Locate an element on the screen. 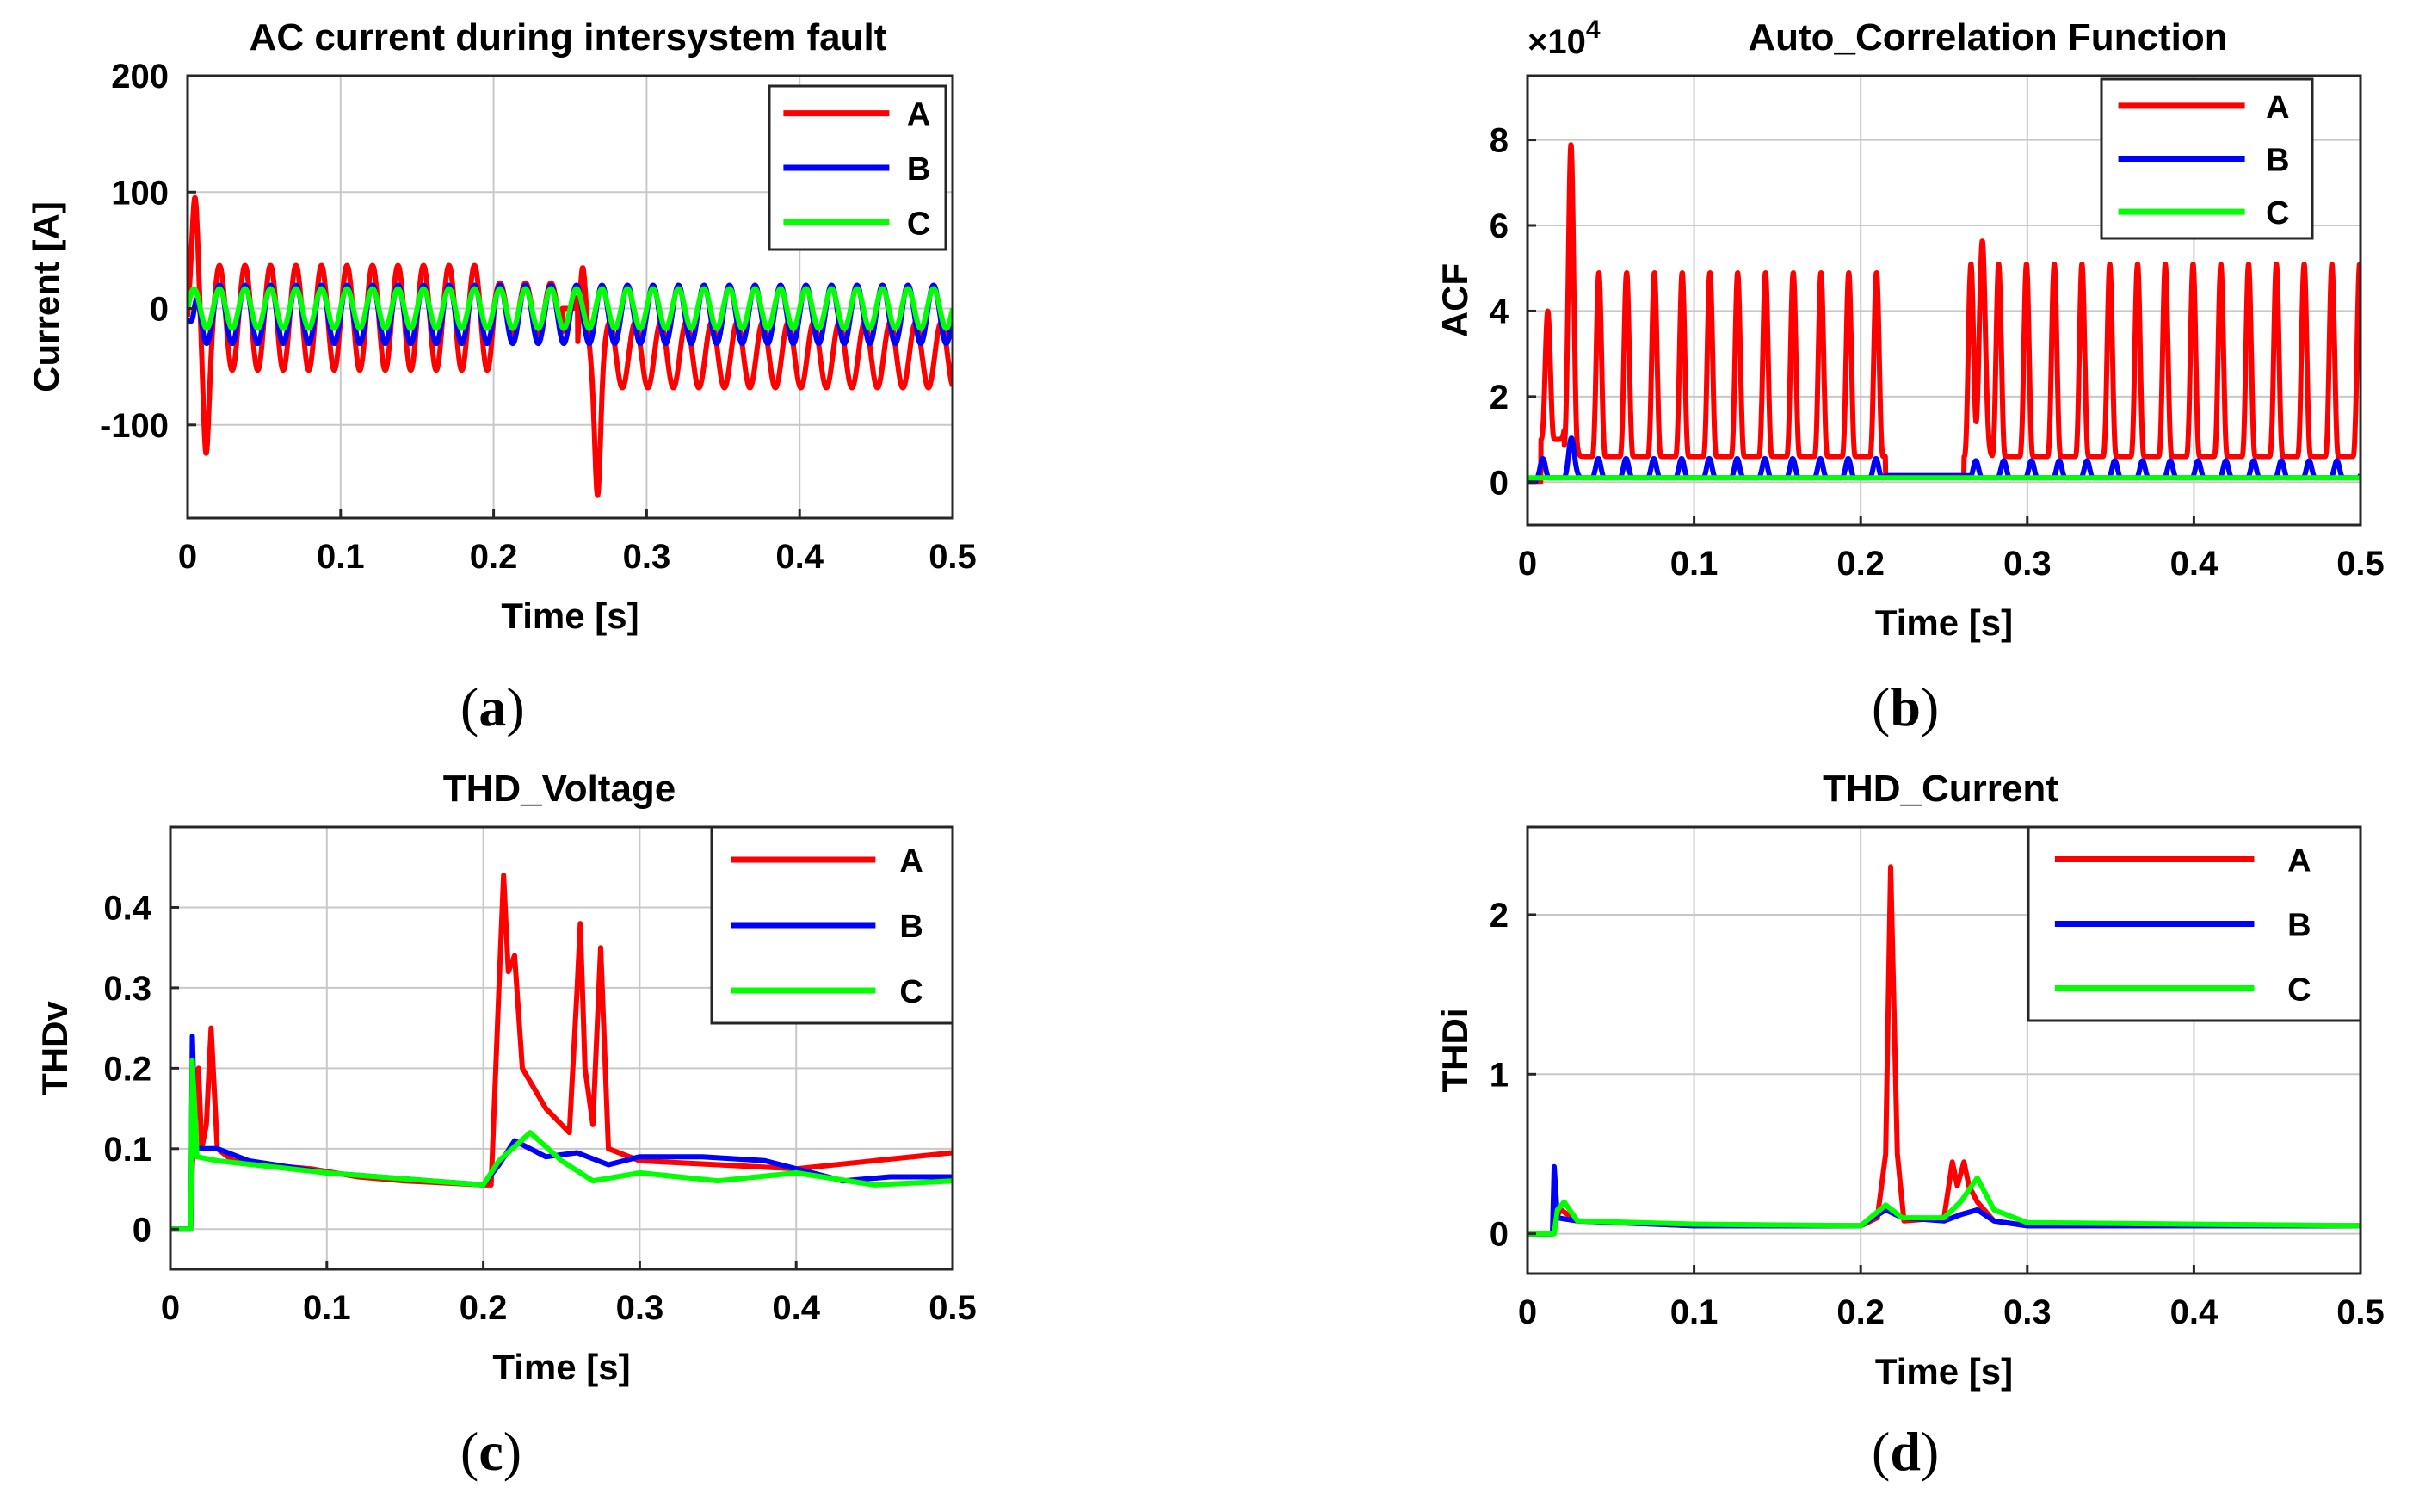 The image size is (2413, 1512). caption-letter: c is located at coordinates (490, 1451).